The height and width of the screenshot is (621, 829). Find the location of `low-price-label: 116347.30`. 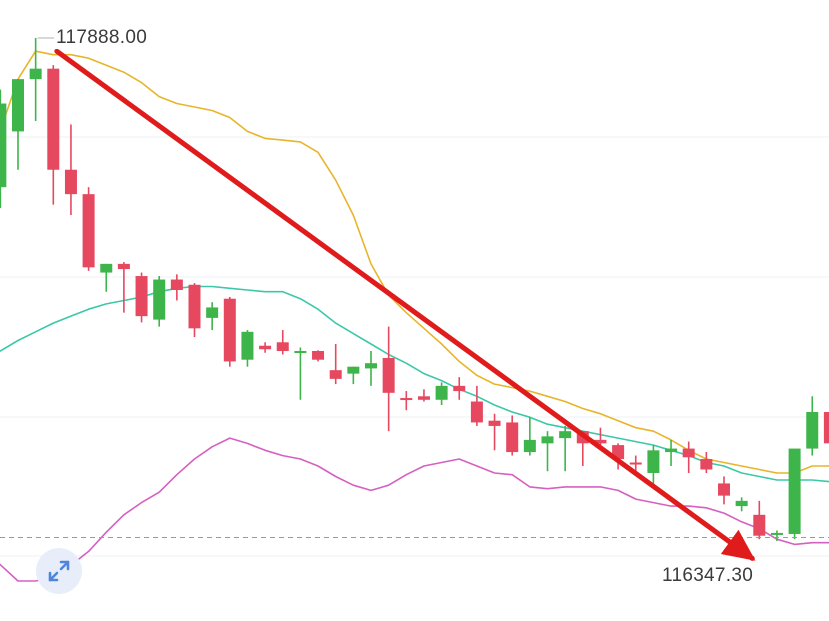

low-price-label: 116347.30 is located at coordinates (708, 576).